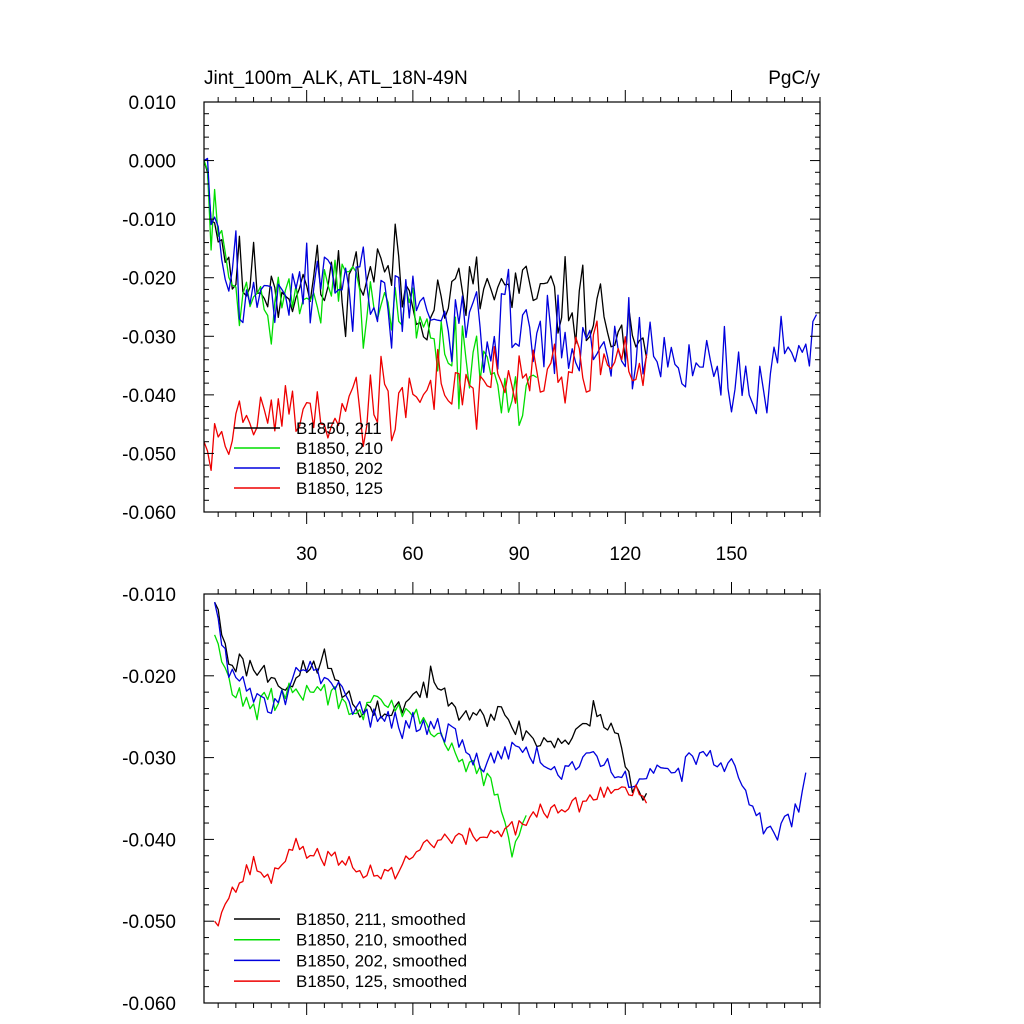  I want to click on bottom-legend-label-1: B1850, 210, smoothed, so click(381, 940).